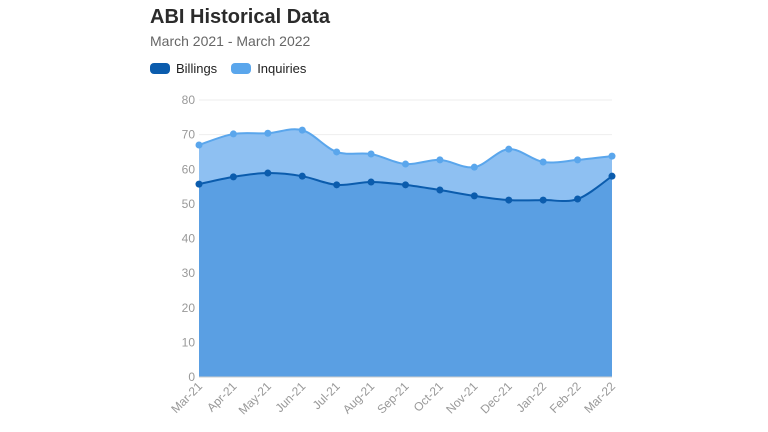 This screenshot has width=768, height=432. What do you see at coordinates (240, 17) in the screenshot?
I see `chart-title: ABI Historical Data` at bounding box center [240, 17].